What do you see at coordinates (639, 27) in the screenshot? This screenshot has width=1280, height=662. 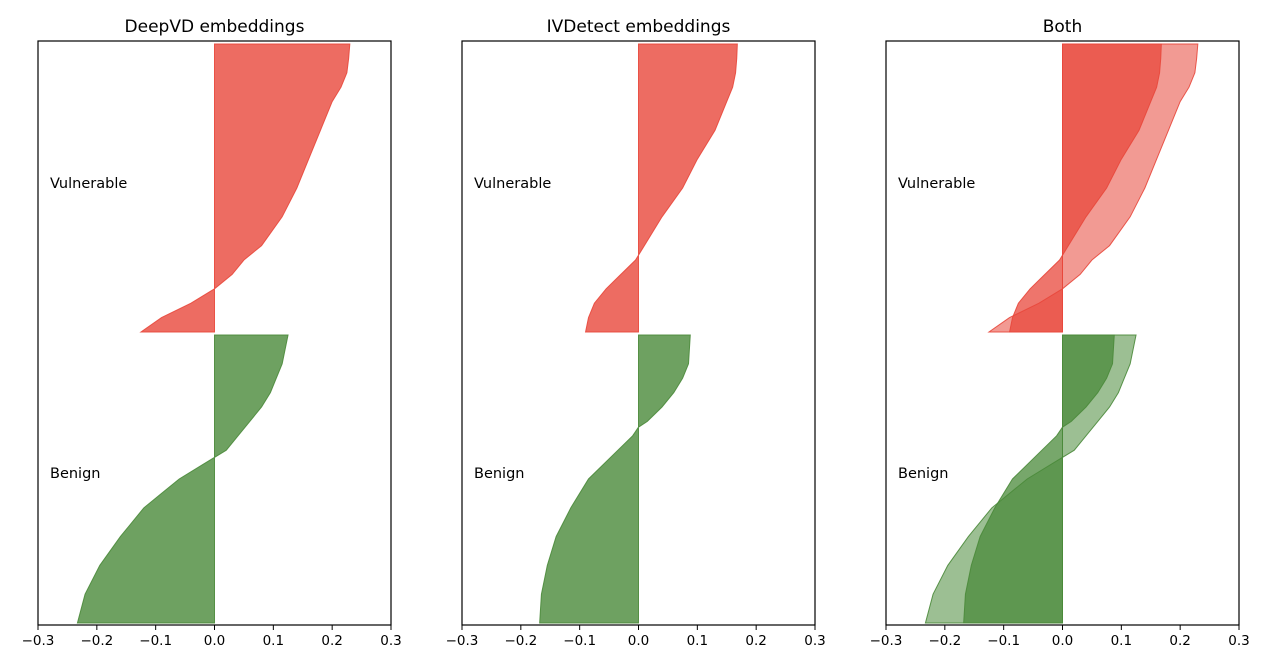 I see `chart-title: IVDetect embeddings` at bounding box center [639, 27].